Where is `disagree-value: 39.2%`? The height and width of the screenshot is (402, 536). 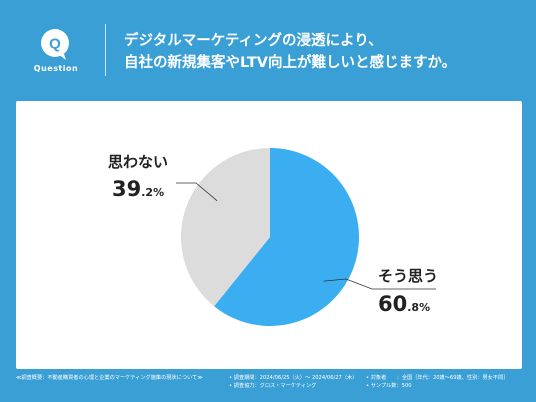
disagree-value: 39.2% is located at coordinates (138, 189).